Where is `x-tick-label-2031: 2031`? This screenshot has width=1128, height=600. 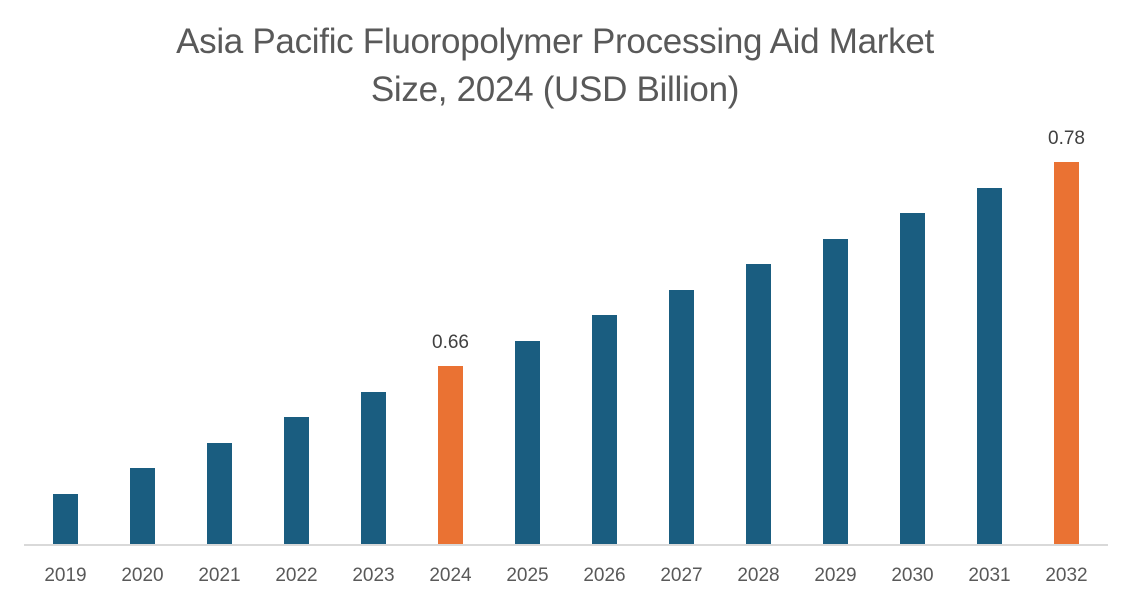 x-tick-label-2031: 2031 is located at coordinates (989, 575).